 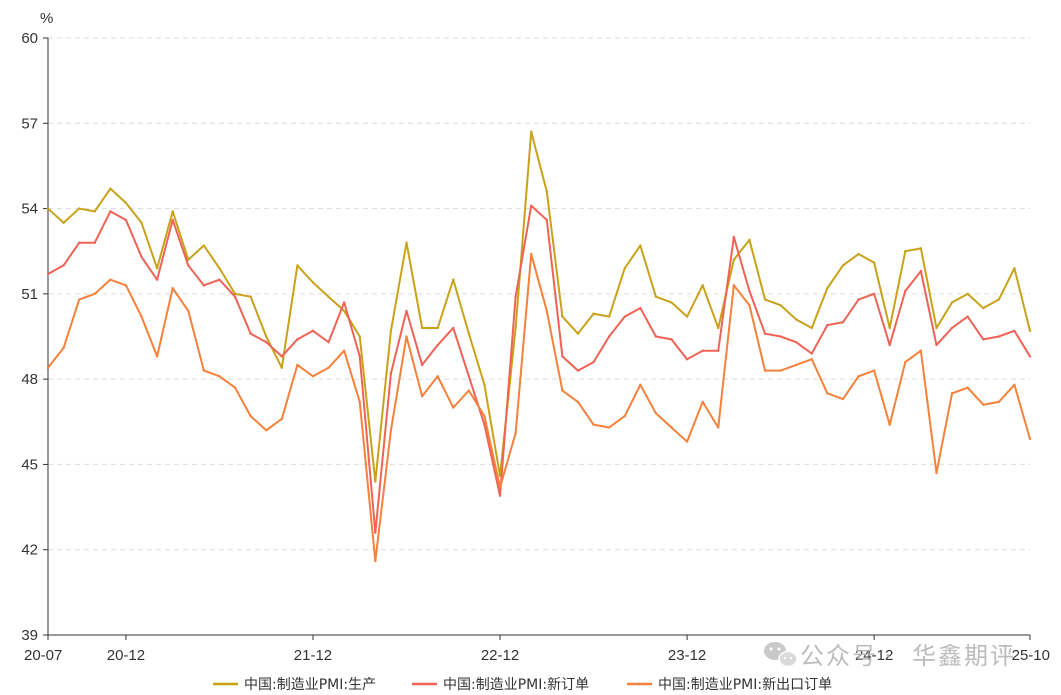 I want to click on legend-item-3: 中国:制造业PMI:新出口订单, so click(x=729, y=685).